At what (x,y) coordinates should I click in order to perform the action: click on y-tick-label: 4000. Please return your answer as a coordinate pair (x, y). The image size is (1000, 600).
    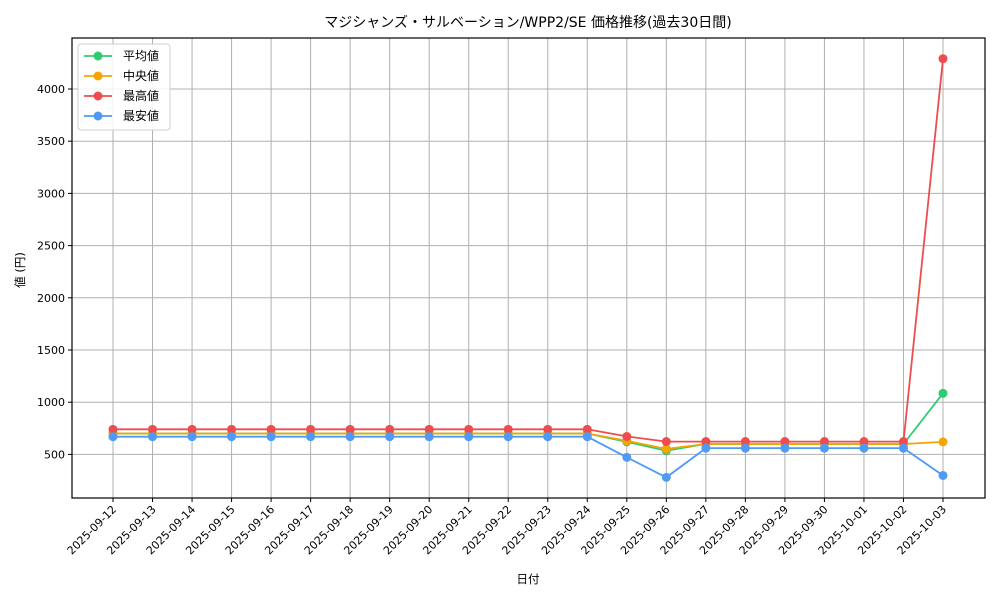
    Looking at the image, I should click on (51, 89).